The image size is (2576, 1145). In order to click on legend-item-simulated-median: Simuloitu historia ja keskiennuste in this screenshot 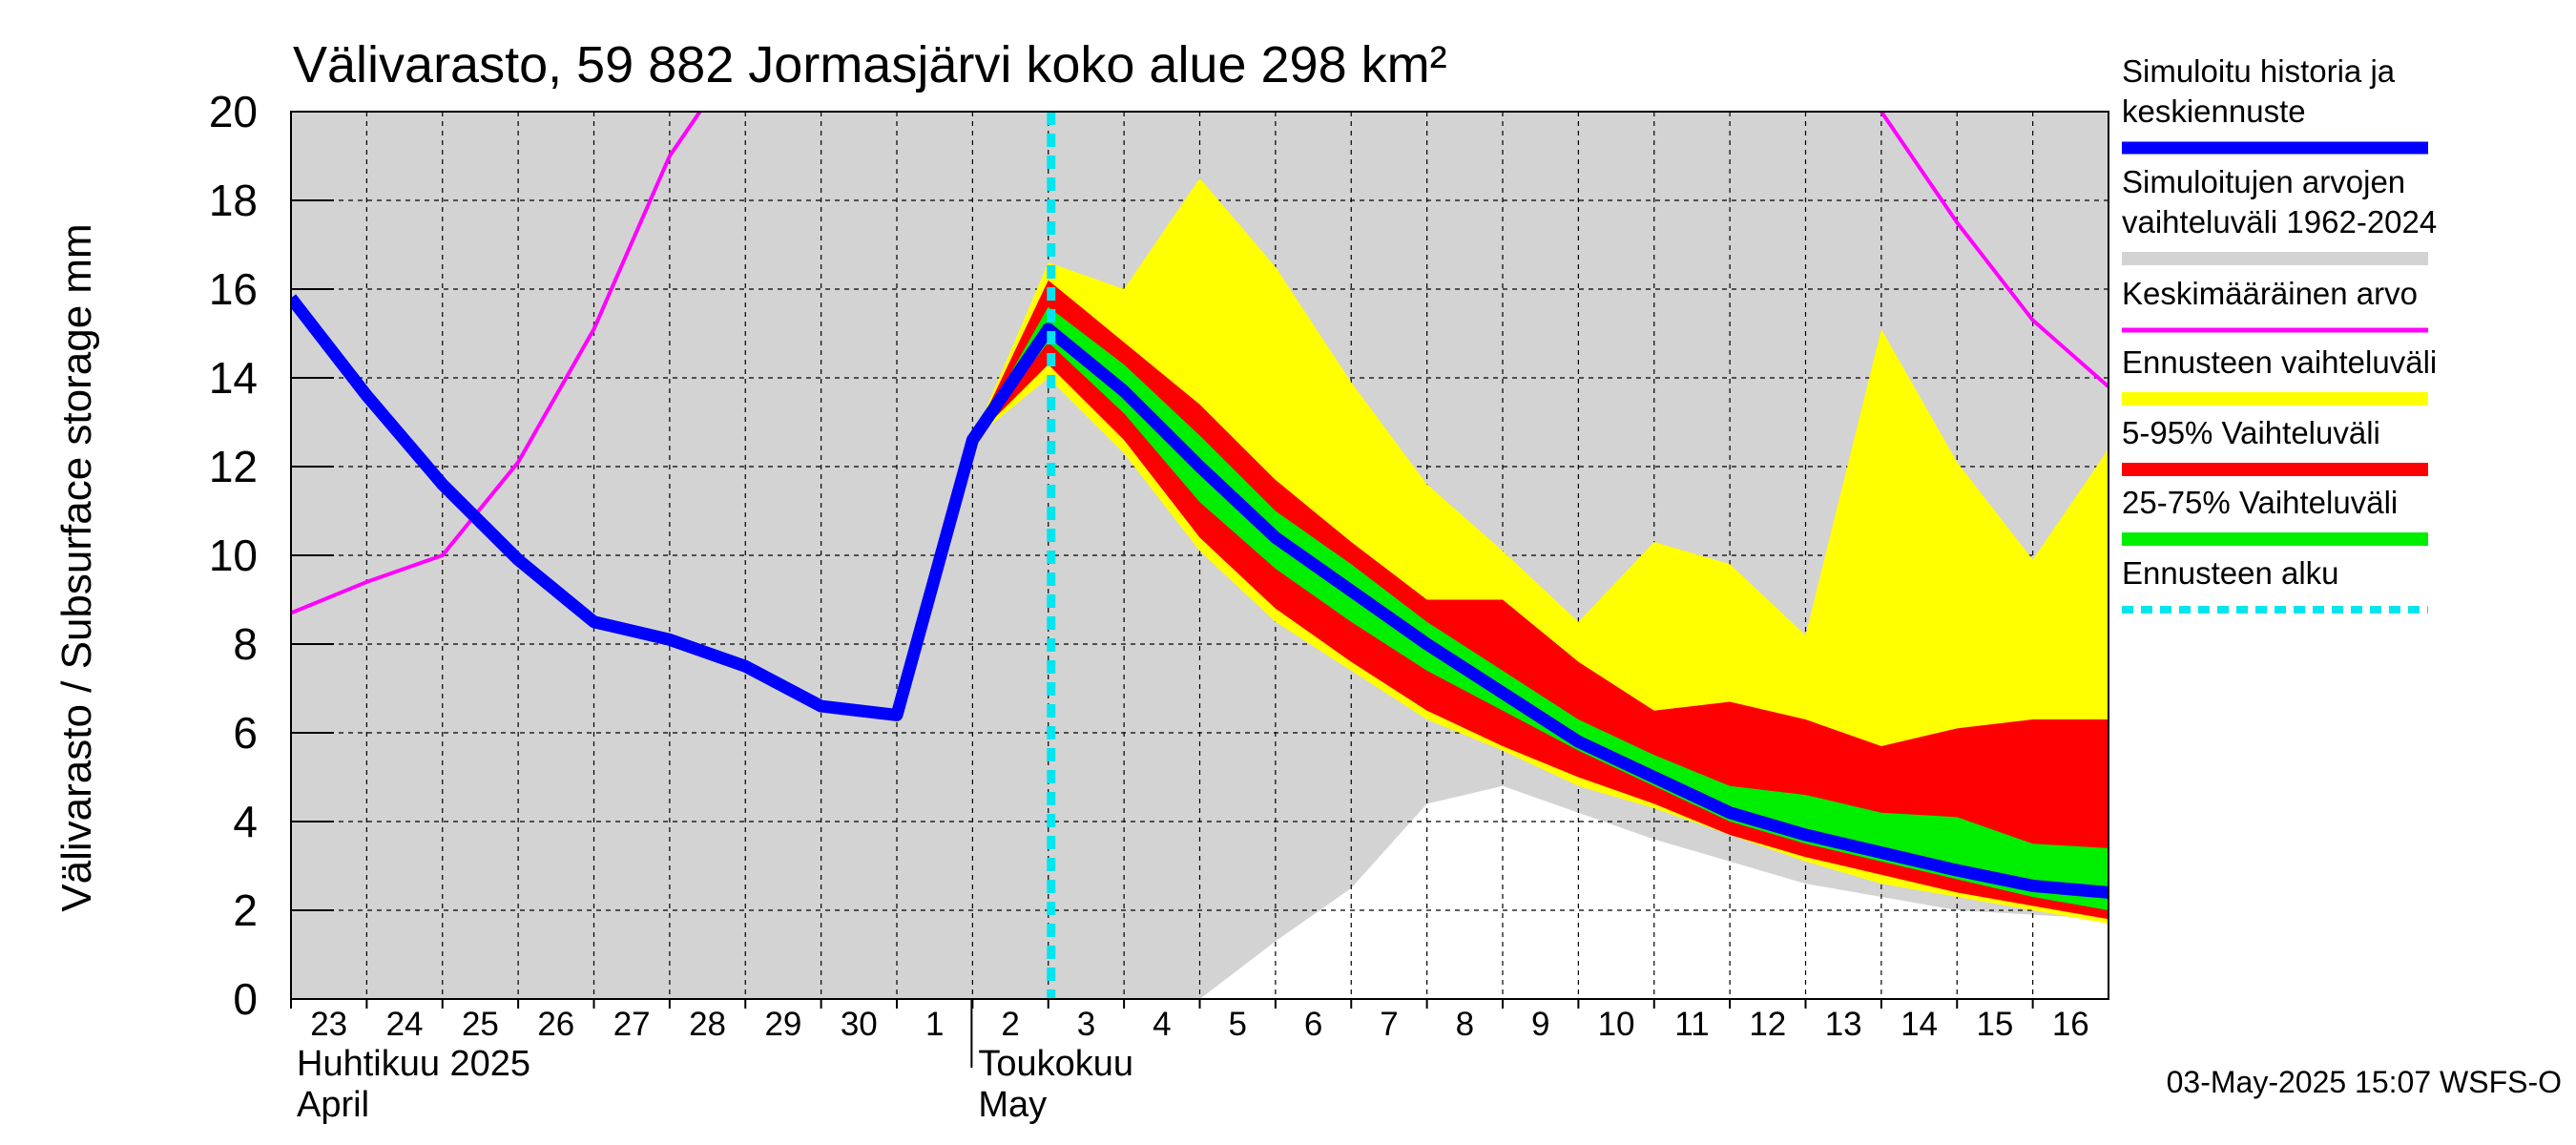, I will do `click(2275, 104)`.